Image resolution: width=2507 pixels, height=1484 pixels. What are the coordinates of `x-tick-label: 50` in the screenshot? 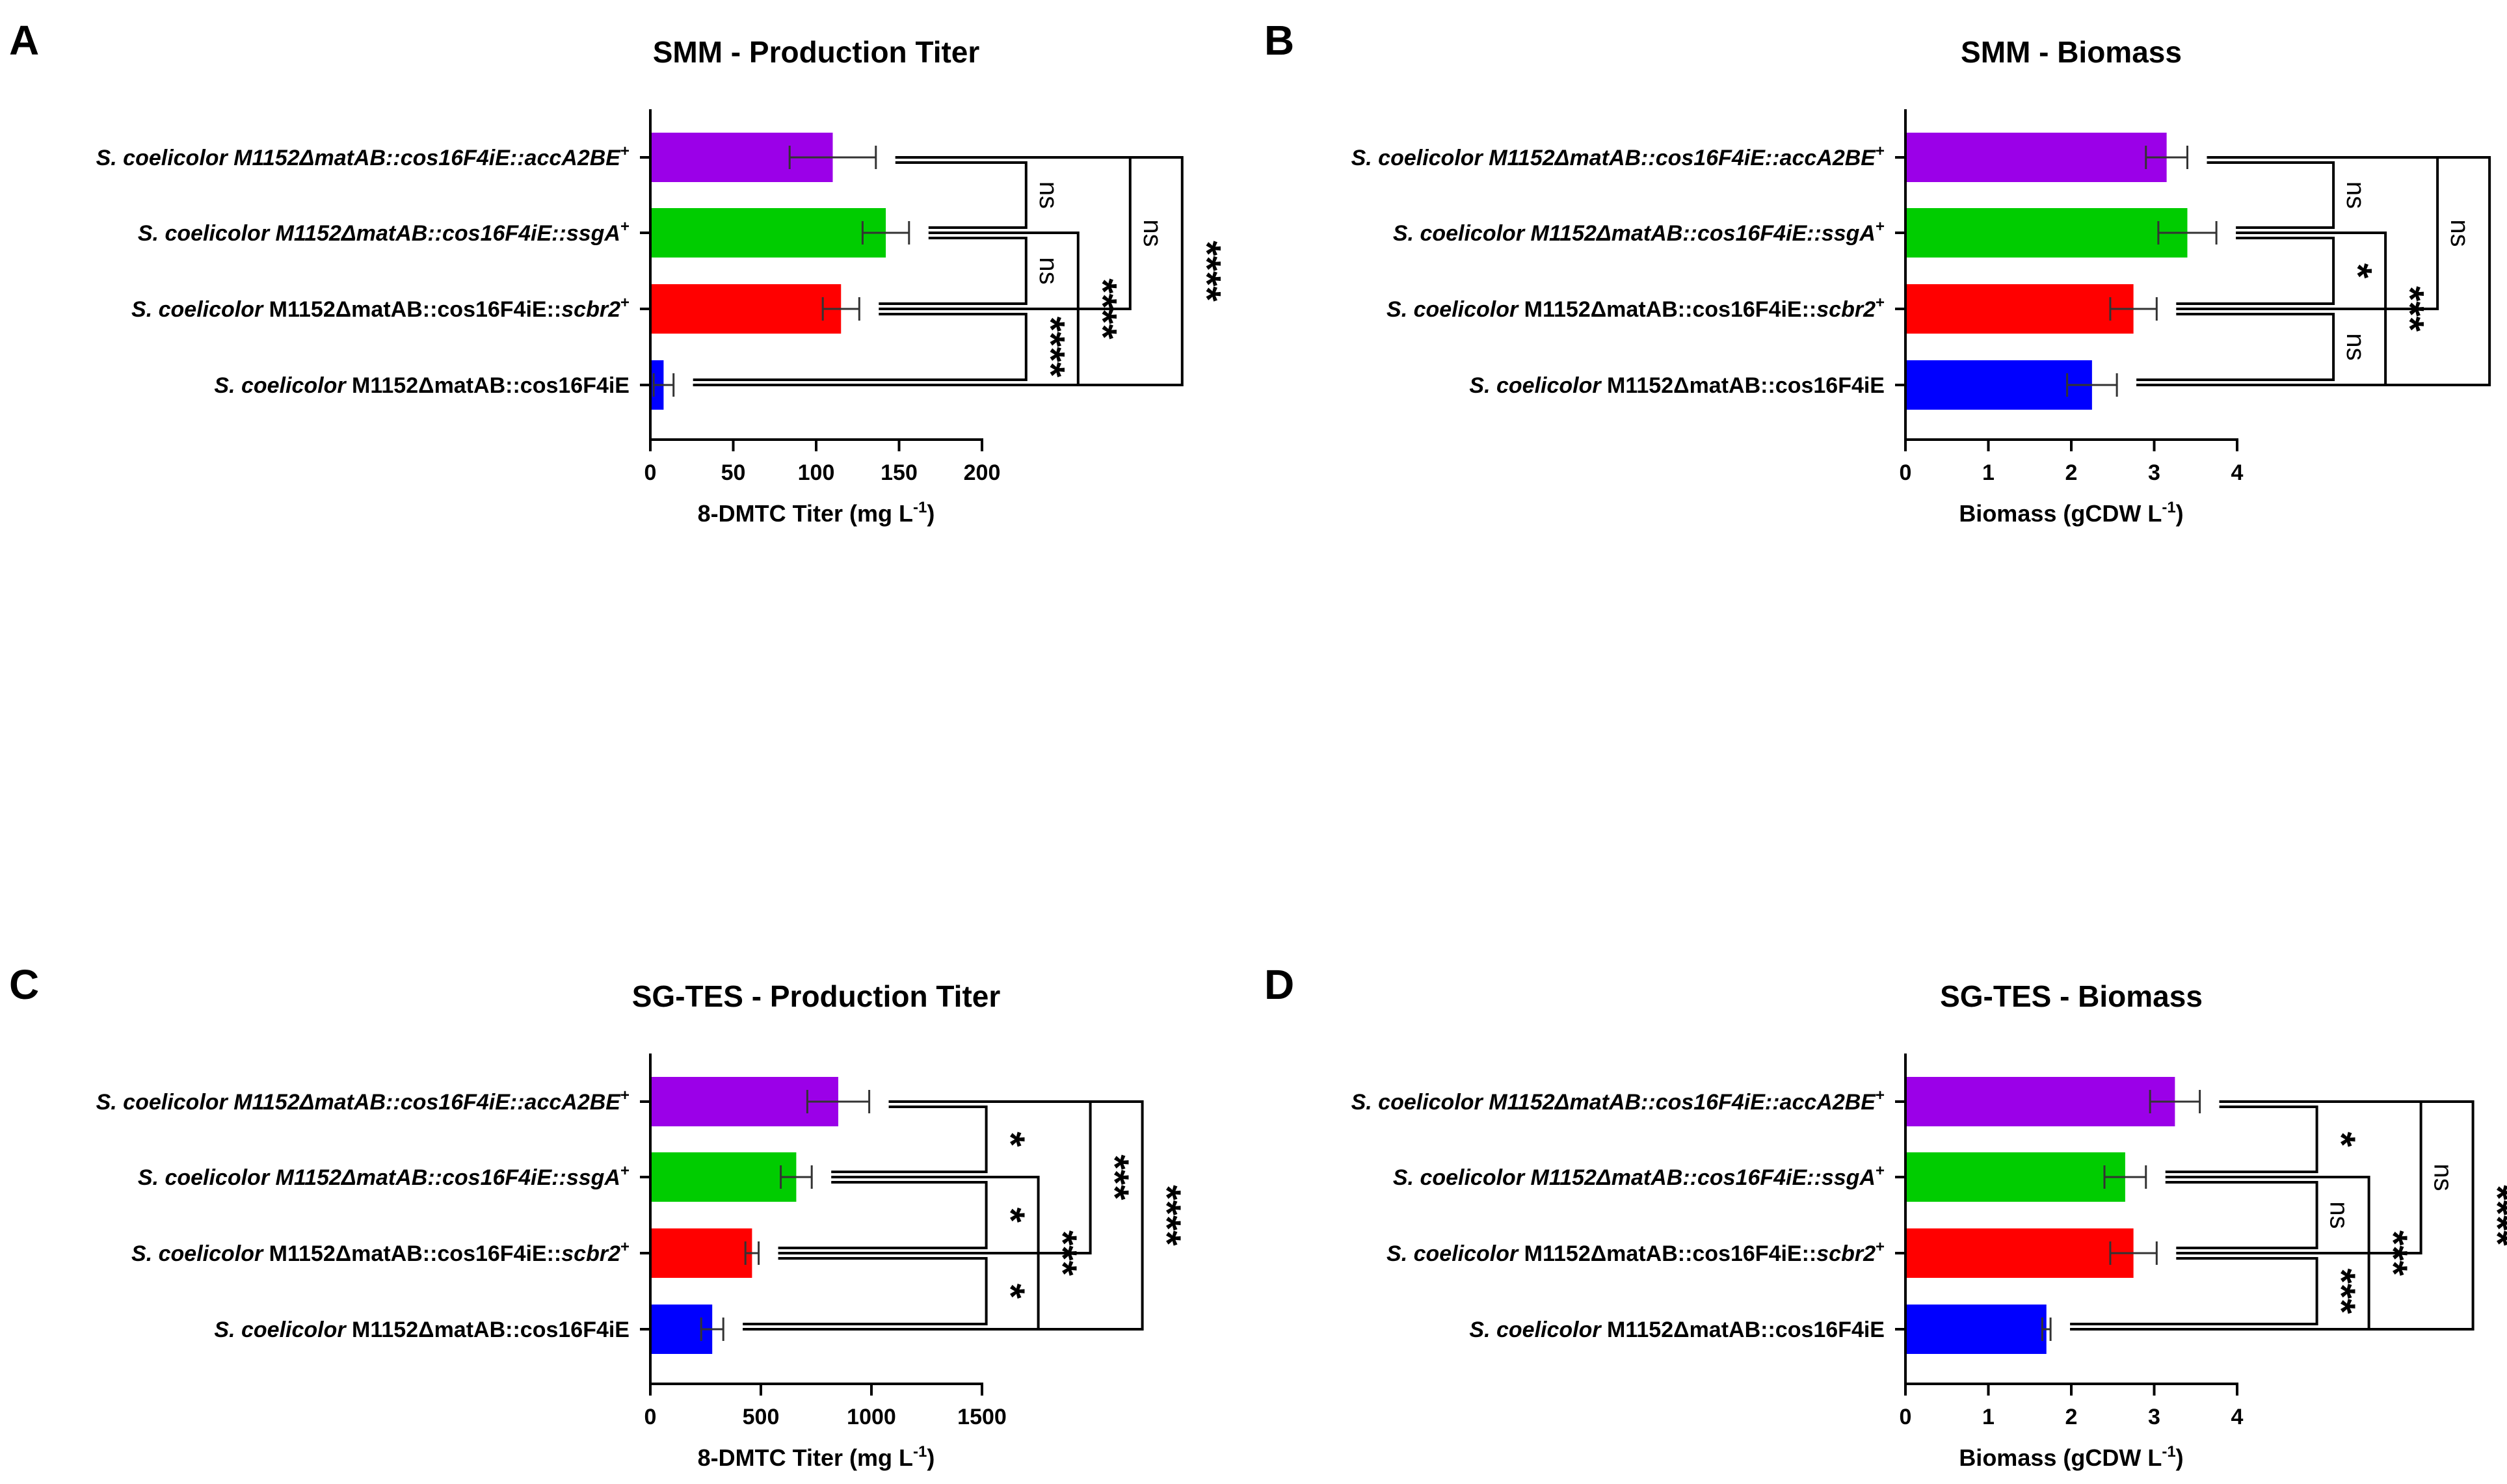 It's located at (734, 472).